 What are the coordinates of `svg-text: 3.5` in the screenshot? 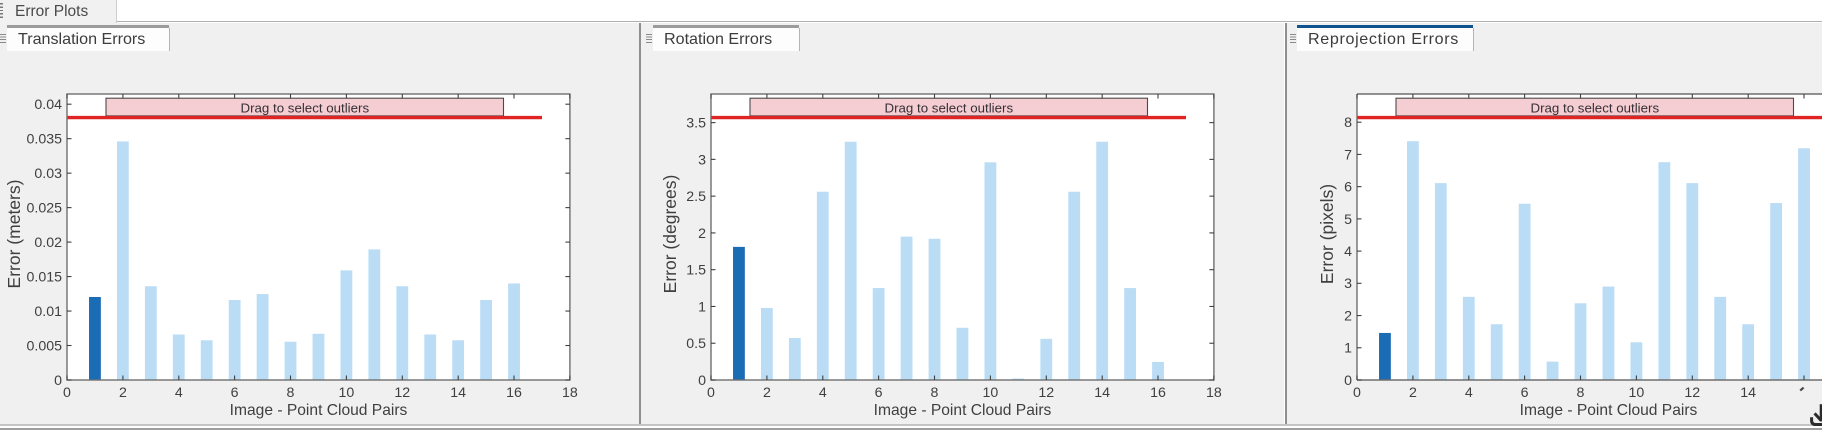 It's located at (696, 124).